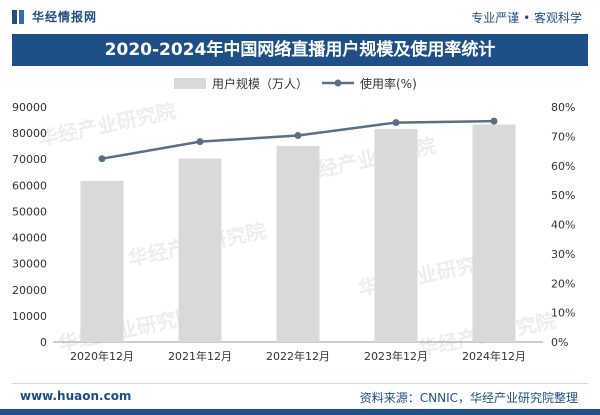 Image resolution: width=600 pixels, height=415 pixels. What do you see at coordinates (563, 254) in the screenshot?
I see `y-right-tick-label: 30%` at bounding box center [563, 254].